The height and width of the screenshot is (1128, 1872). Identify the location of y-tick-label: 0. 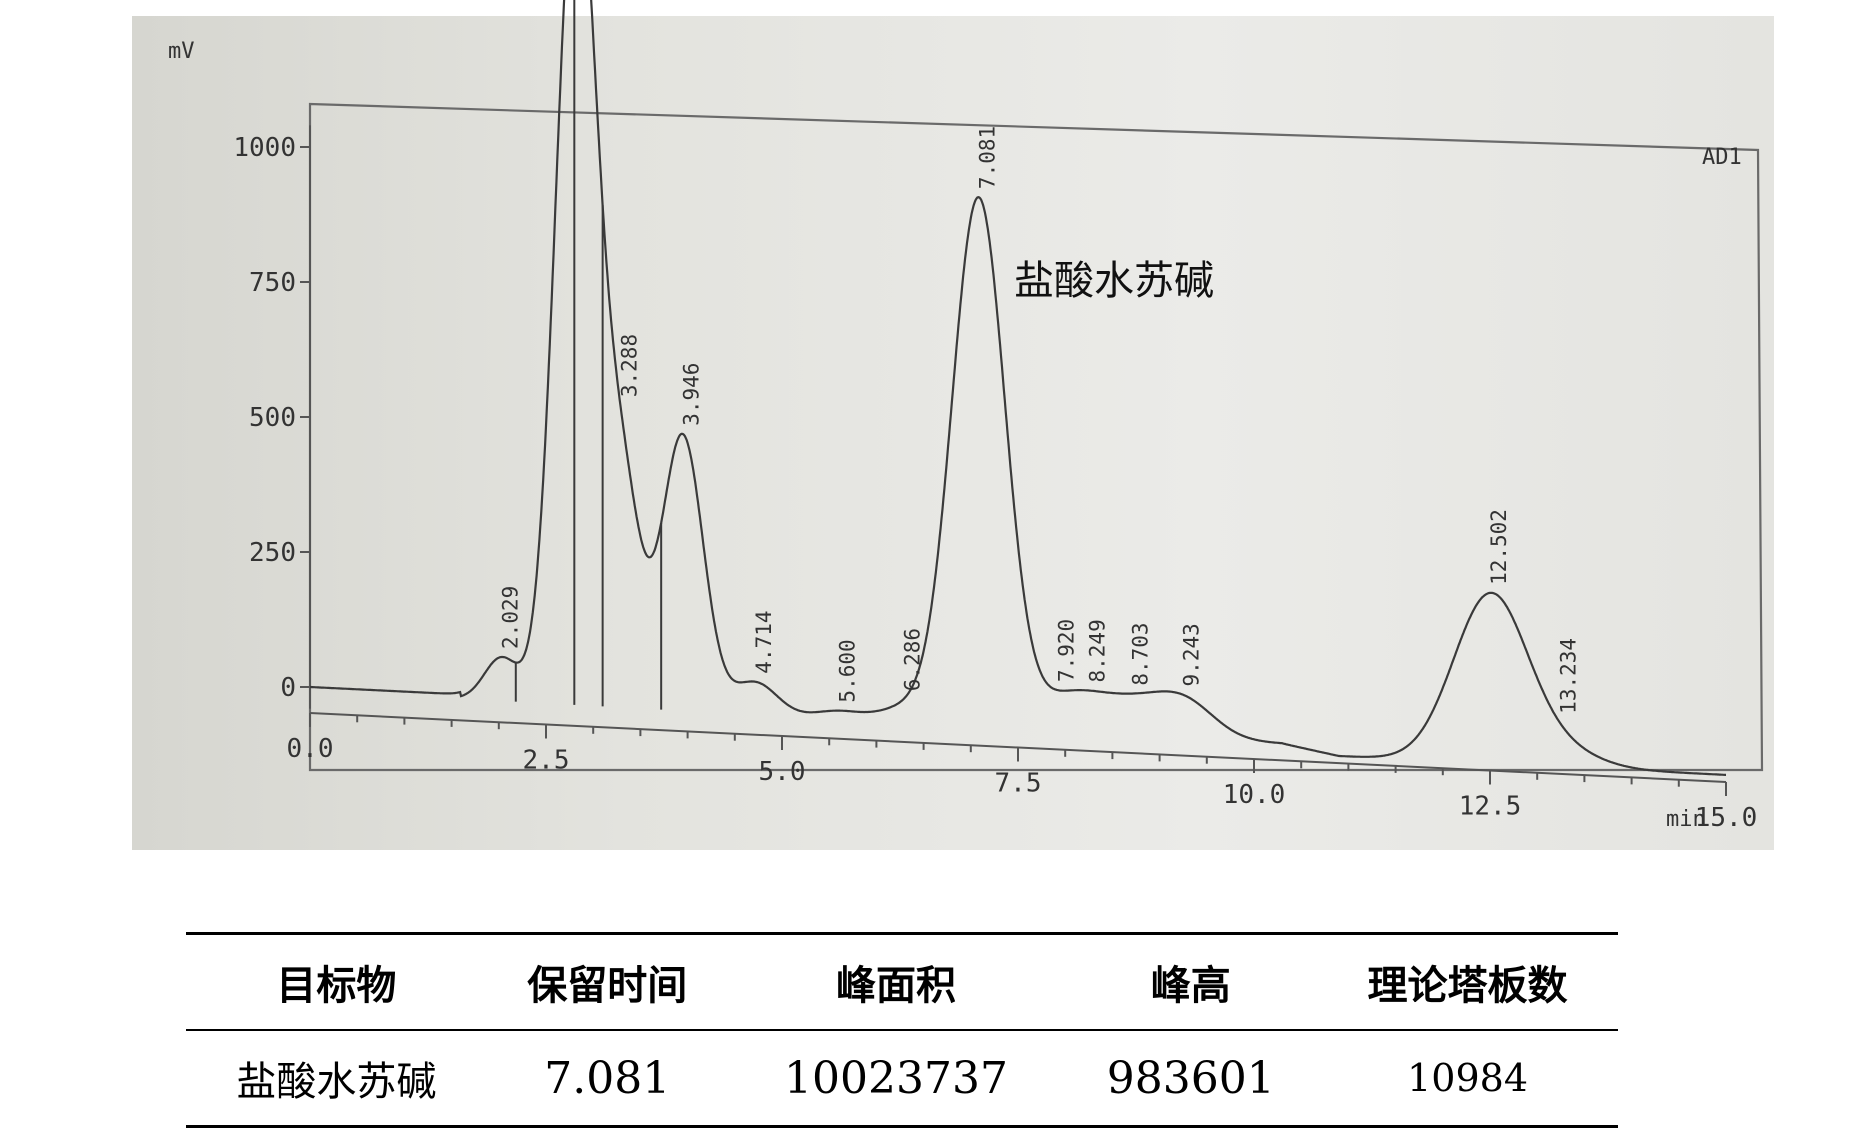
(288, 688).